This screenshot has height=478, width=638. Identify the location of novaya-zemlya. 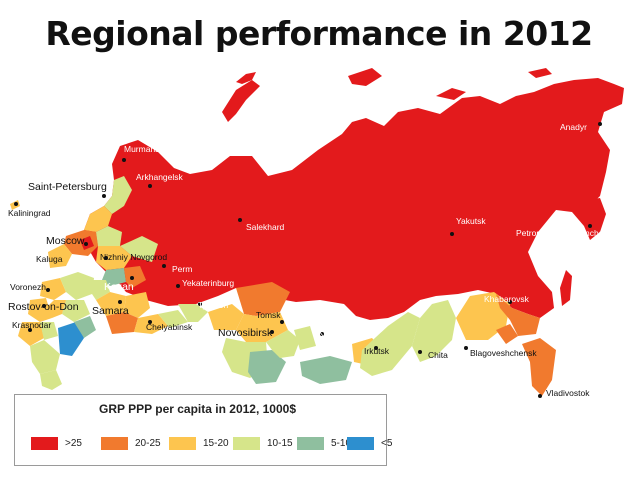
(241, 101).